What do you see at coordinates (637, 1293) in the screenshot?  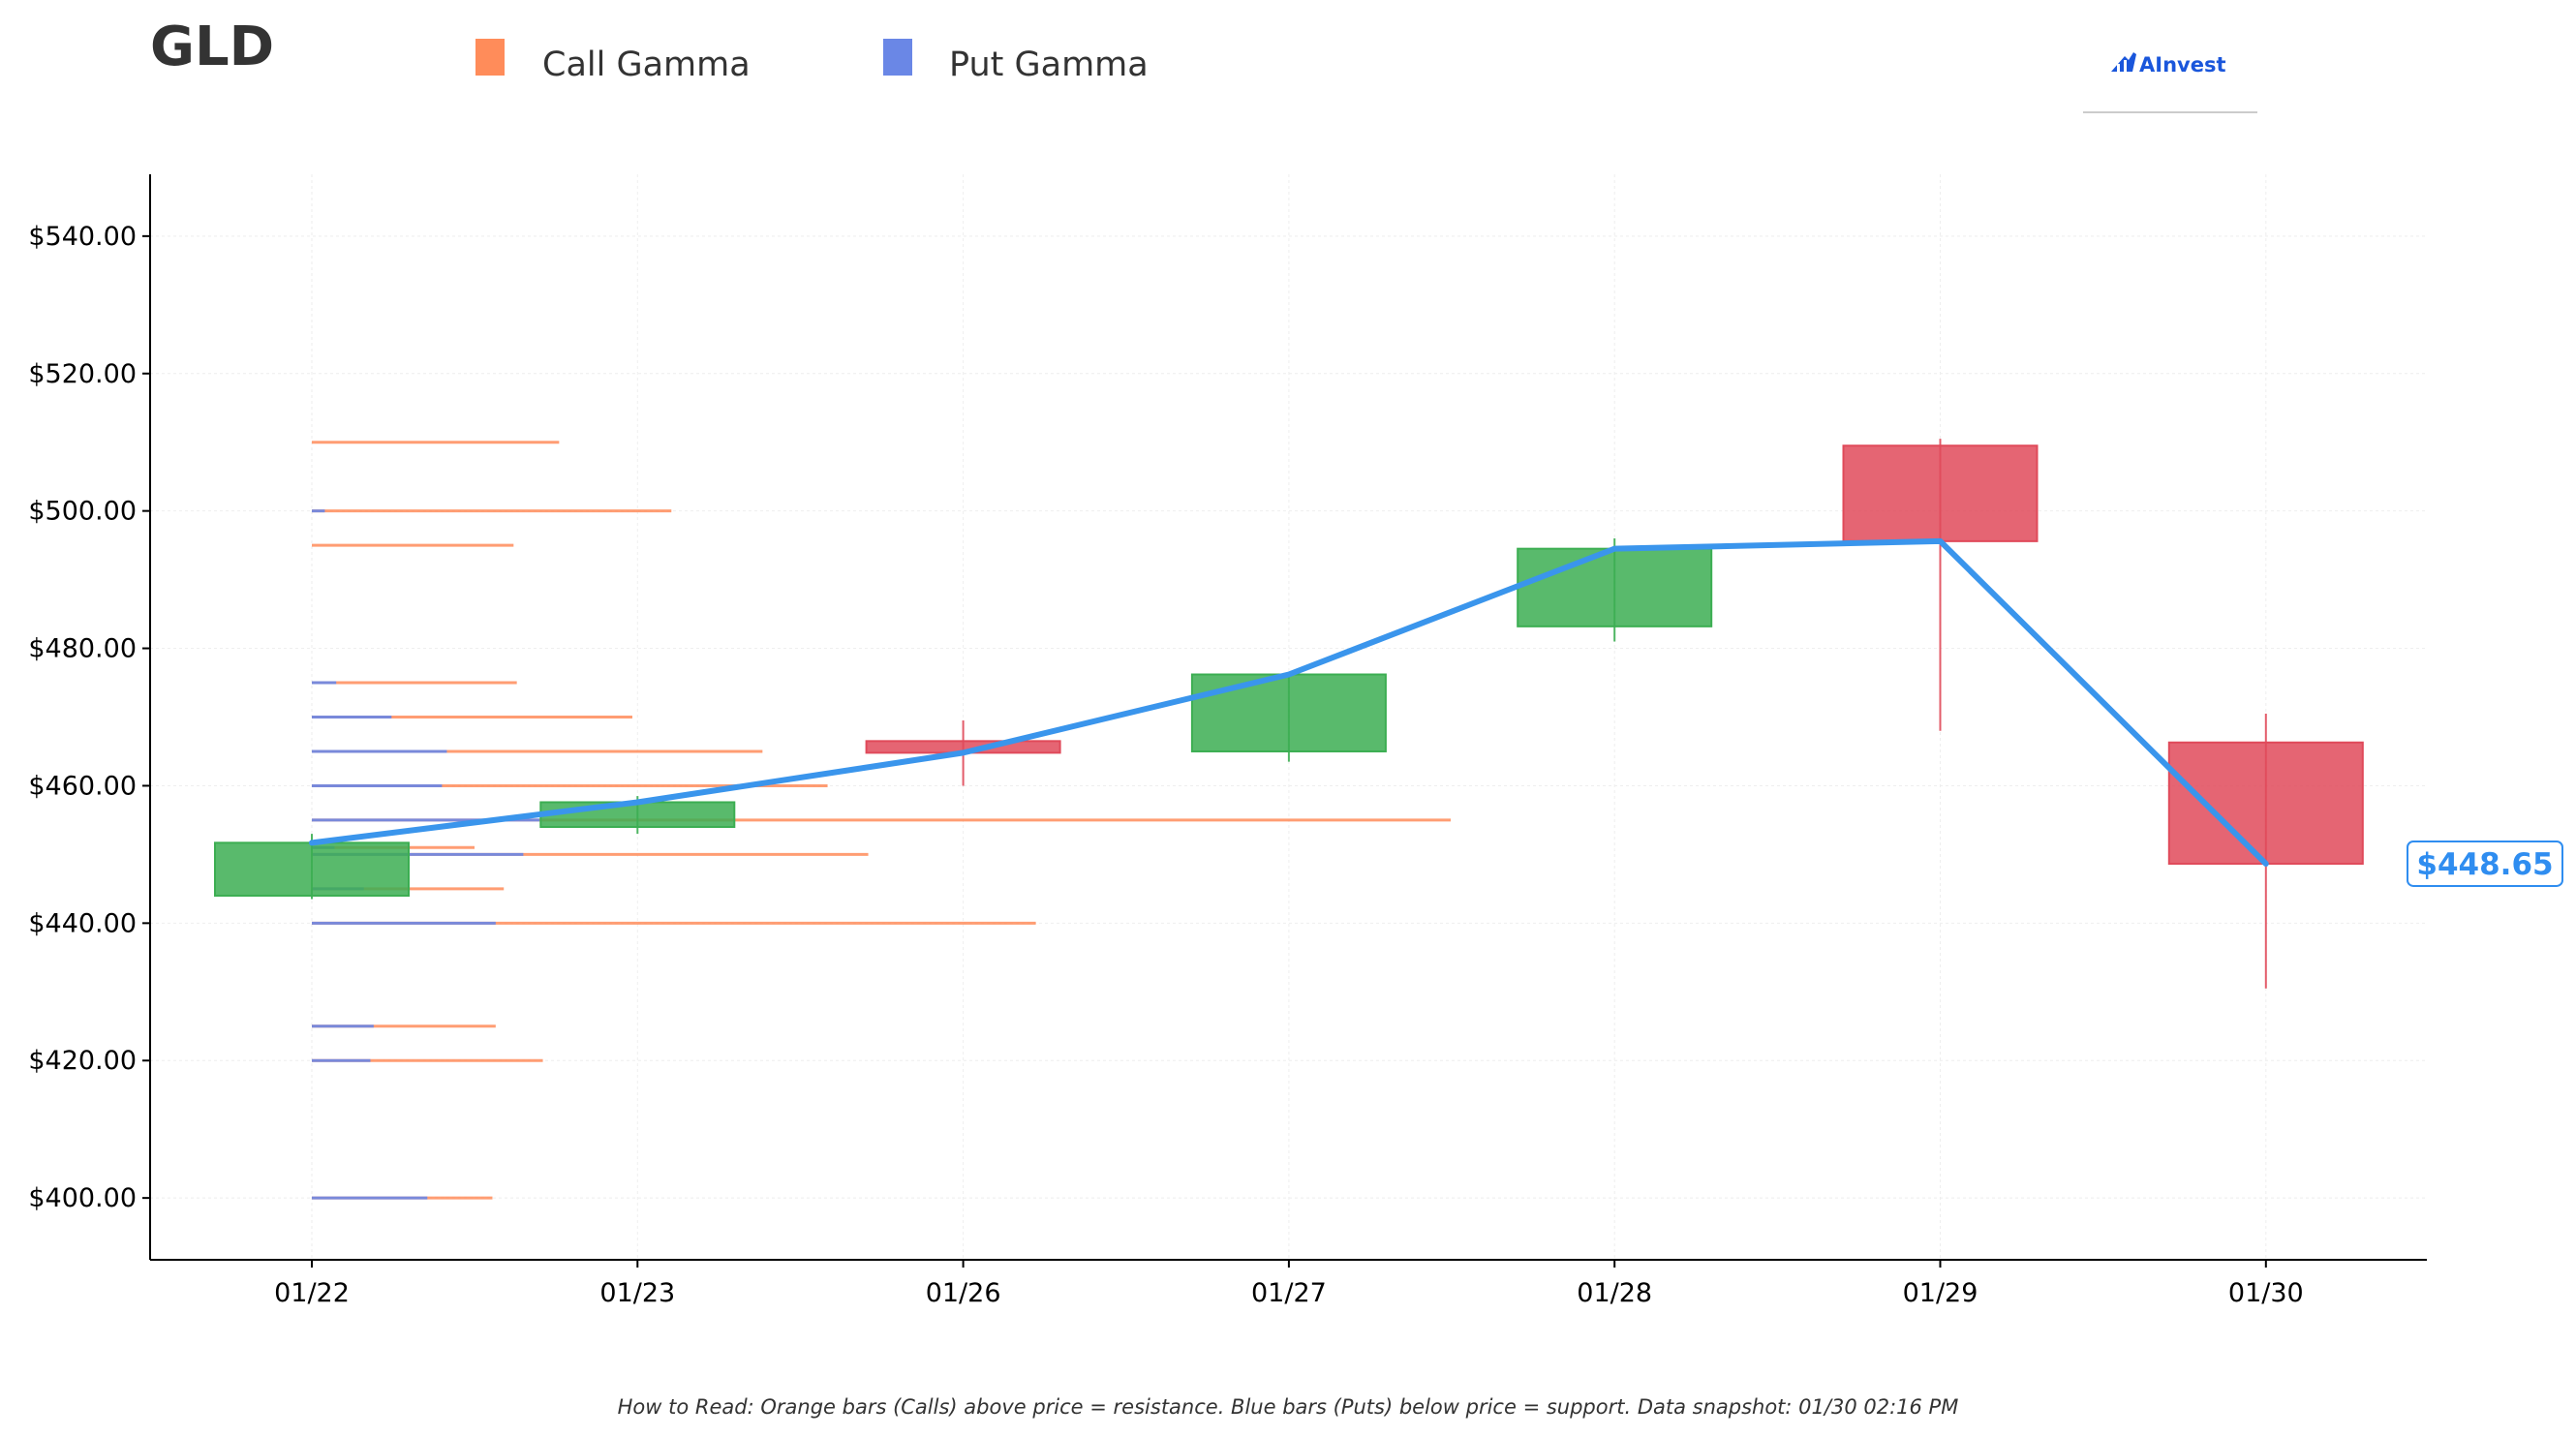 I see `x-tick-label: 01/23` at bounding box center [637, 1293].